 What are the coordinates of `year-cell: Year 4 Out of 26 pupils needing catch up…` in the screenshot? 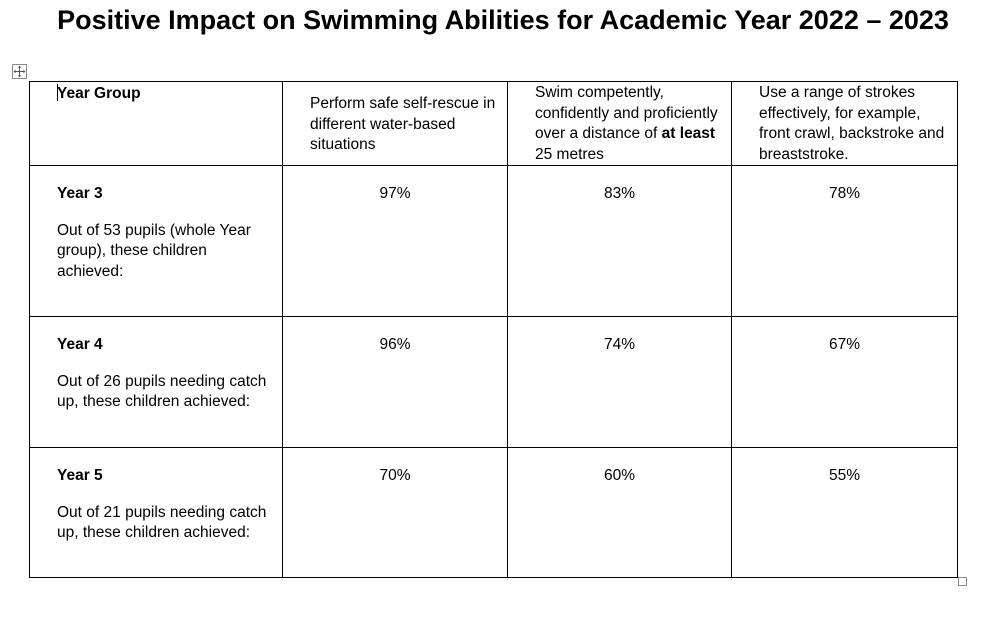 It's located at (156, 382).